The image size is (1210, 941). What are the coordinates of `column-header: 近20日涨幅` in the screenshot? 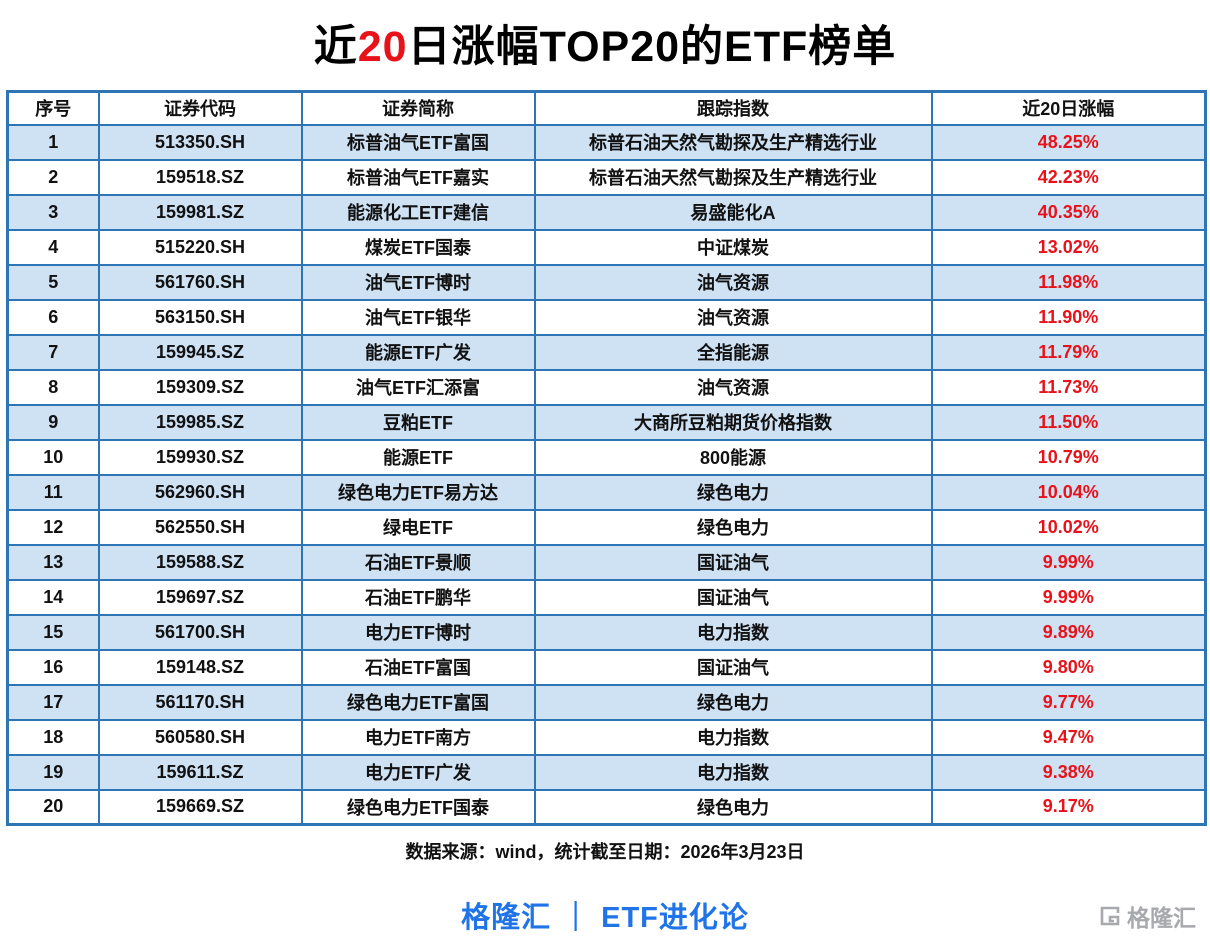 It's located at (1068, 108).